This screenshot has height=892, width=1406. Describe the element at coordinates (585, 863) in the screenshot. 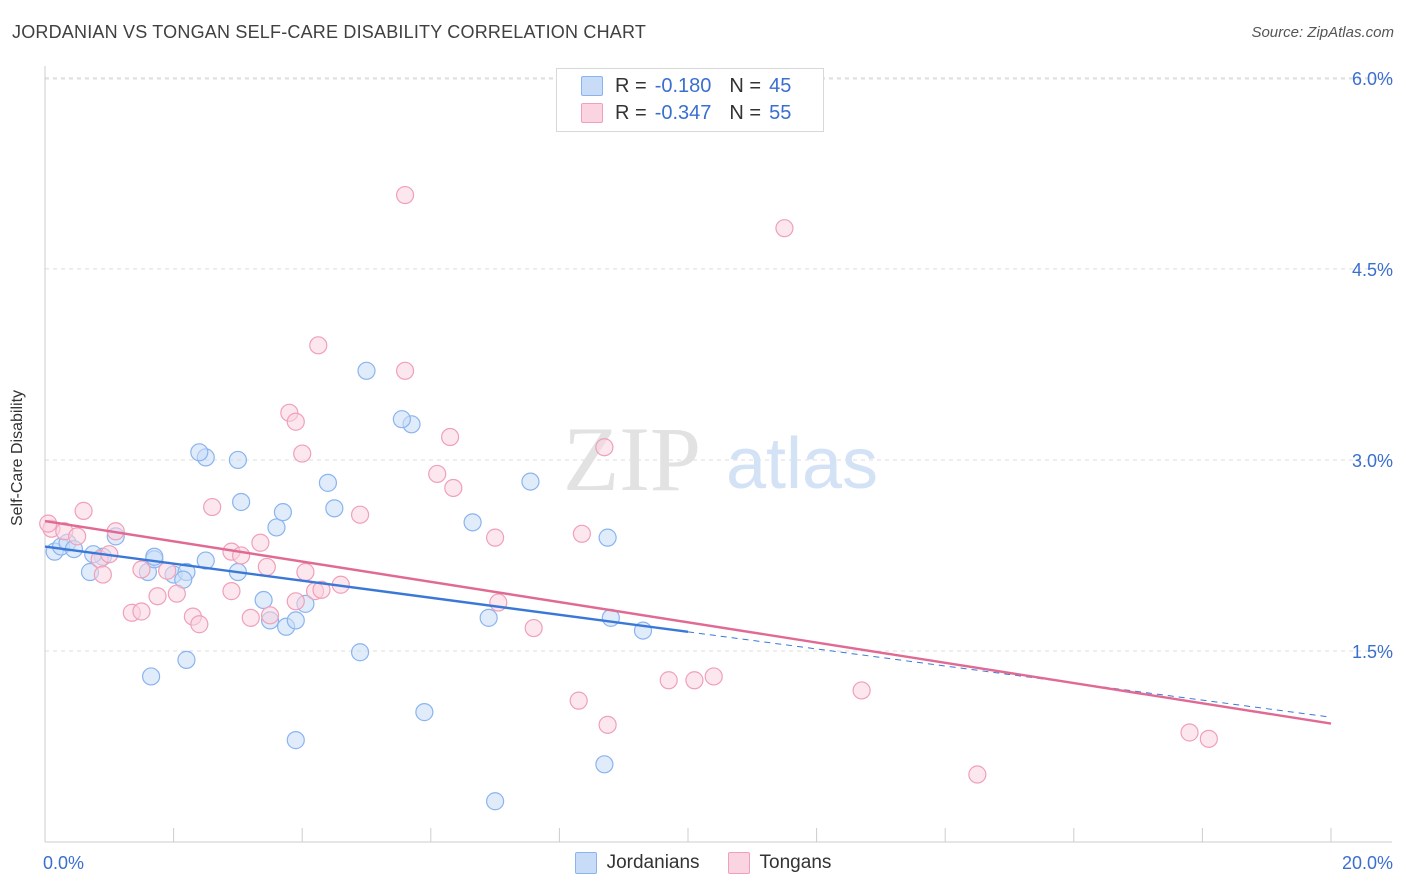

I see `series-swatch-jordanians` at that location.